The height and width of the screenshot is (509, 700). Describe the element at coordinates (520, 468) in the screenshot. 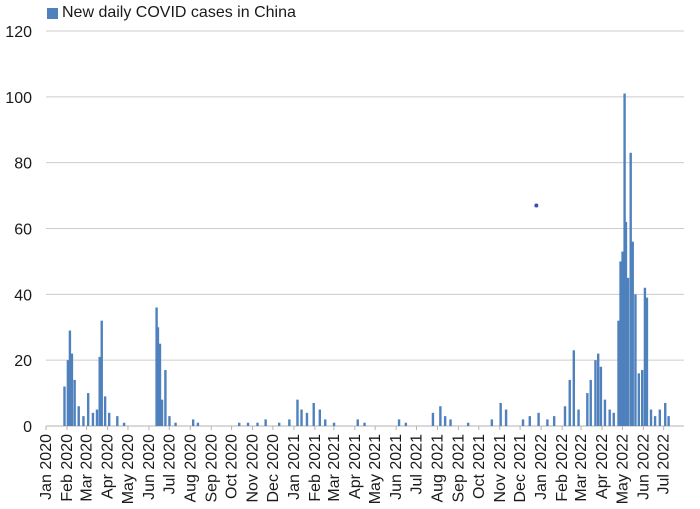

I see `x-tick-label: Dec 2021` at that location.